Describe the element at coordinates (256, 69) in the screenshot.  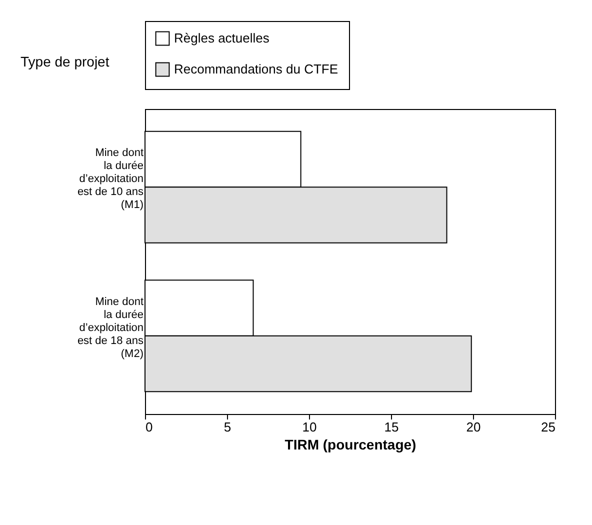
I see `legend-label: Recommandations du CTFE` at that location.